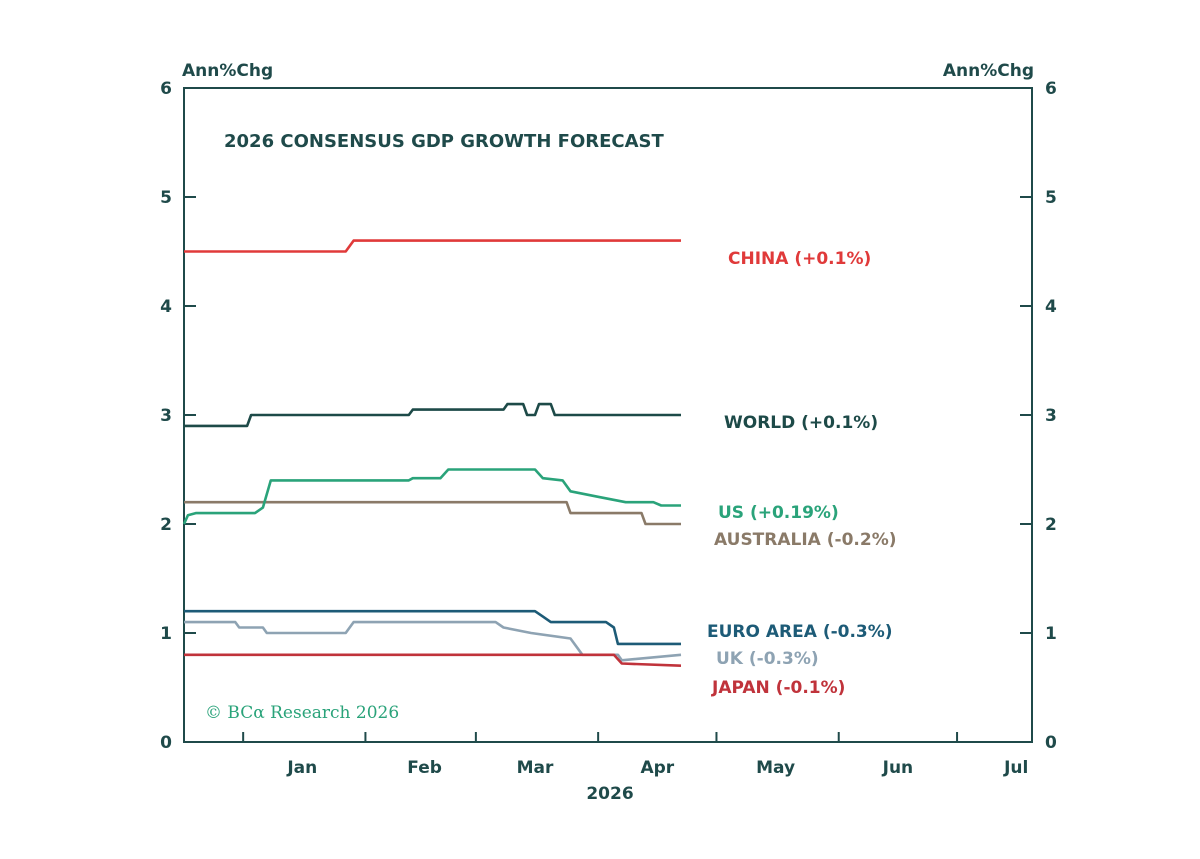  What do you see at coordinates (227, 71) in the screenshot?
I see `y-axis-unit-left: Ann%Chg` at bounding box center [227, 71].